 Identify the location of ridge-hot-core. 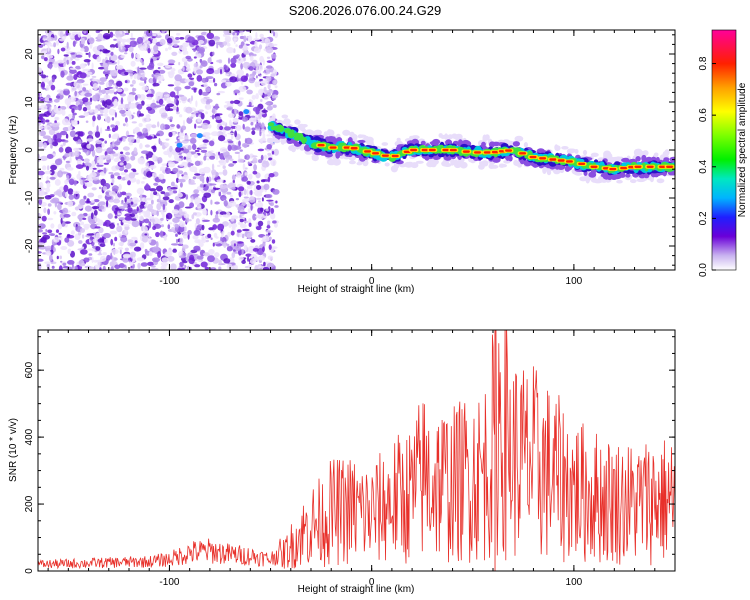
(533, 157).